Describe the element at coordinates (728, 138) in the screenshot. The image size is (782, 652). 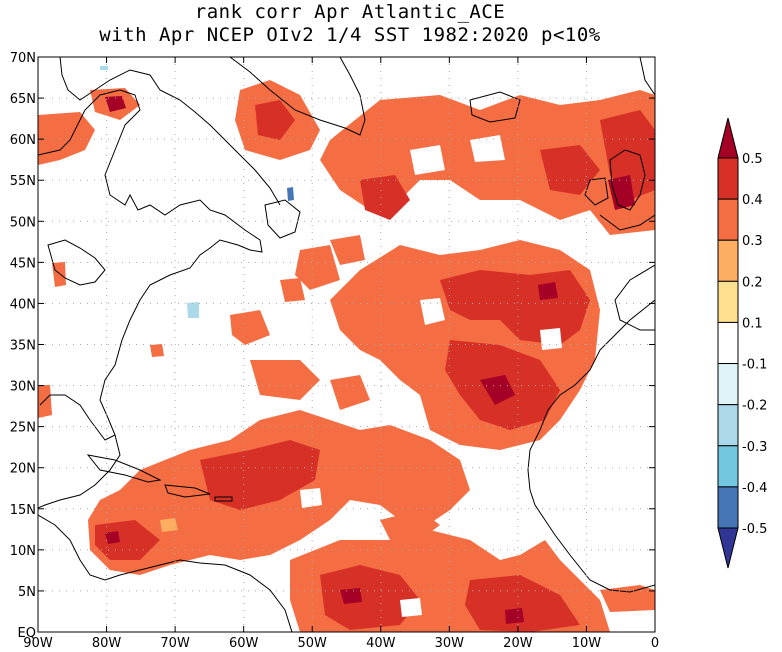
I see `colorbar-max-arrow` at that location.